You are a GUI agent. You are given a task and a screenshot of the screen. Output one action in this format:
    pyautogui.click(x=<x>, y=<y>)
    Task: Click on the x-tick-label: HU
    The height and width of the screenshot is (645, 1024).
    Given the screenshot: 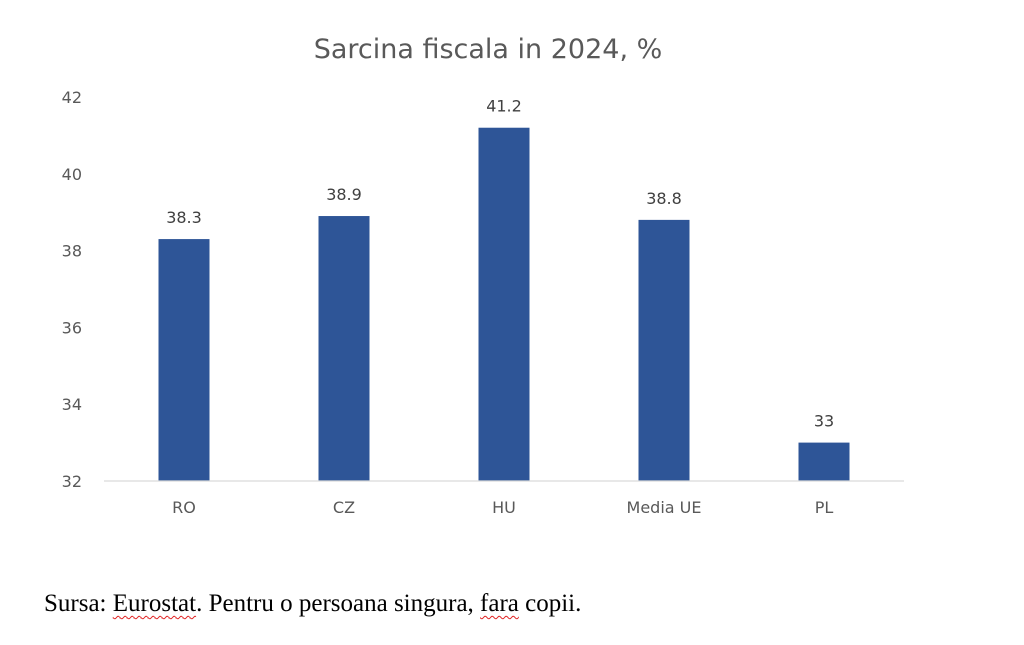 What is the action you would take?
    pyautogui.click(x=504, y=507)
    